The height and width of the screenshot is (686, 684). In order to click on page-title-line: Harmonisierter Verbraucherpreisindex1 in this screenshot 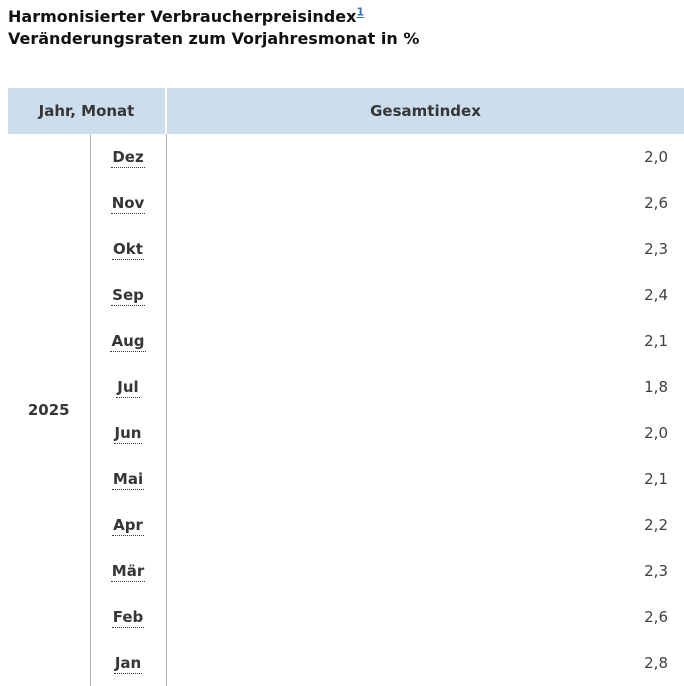, I will do `click(346, 17)`.